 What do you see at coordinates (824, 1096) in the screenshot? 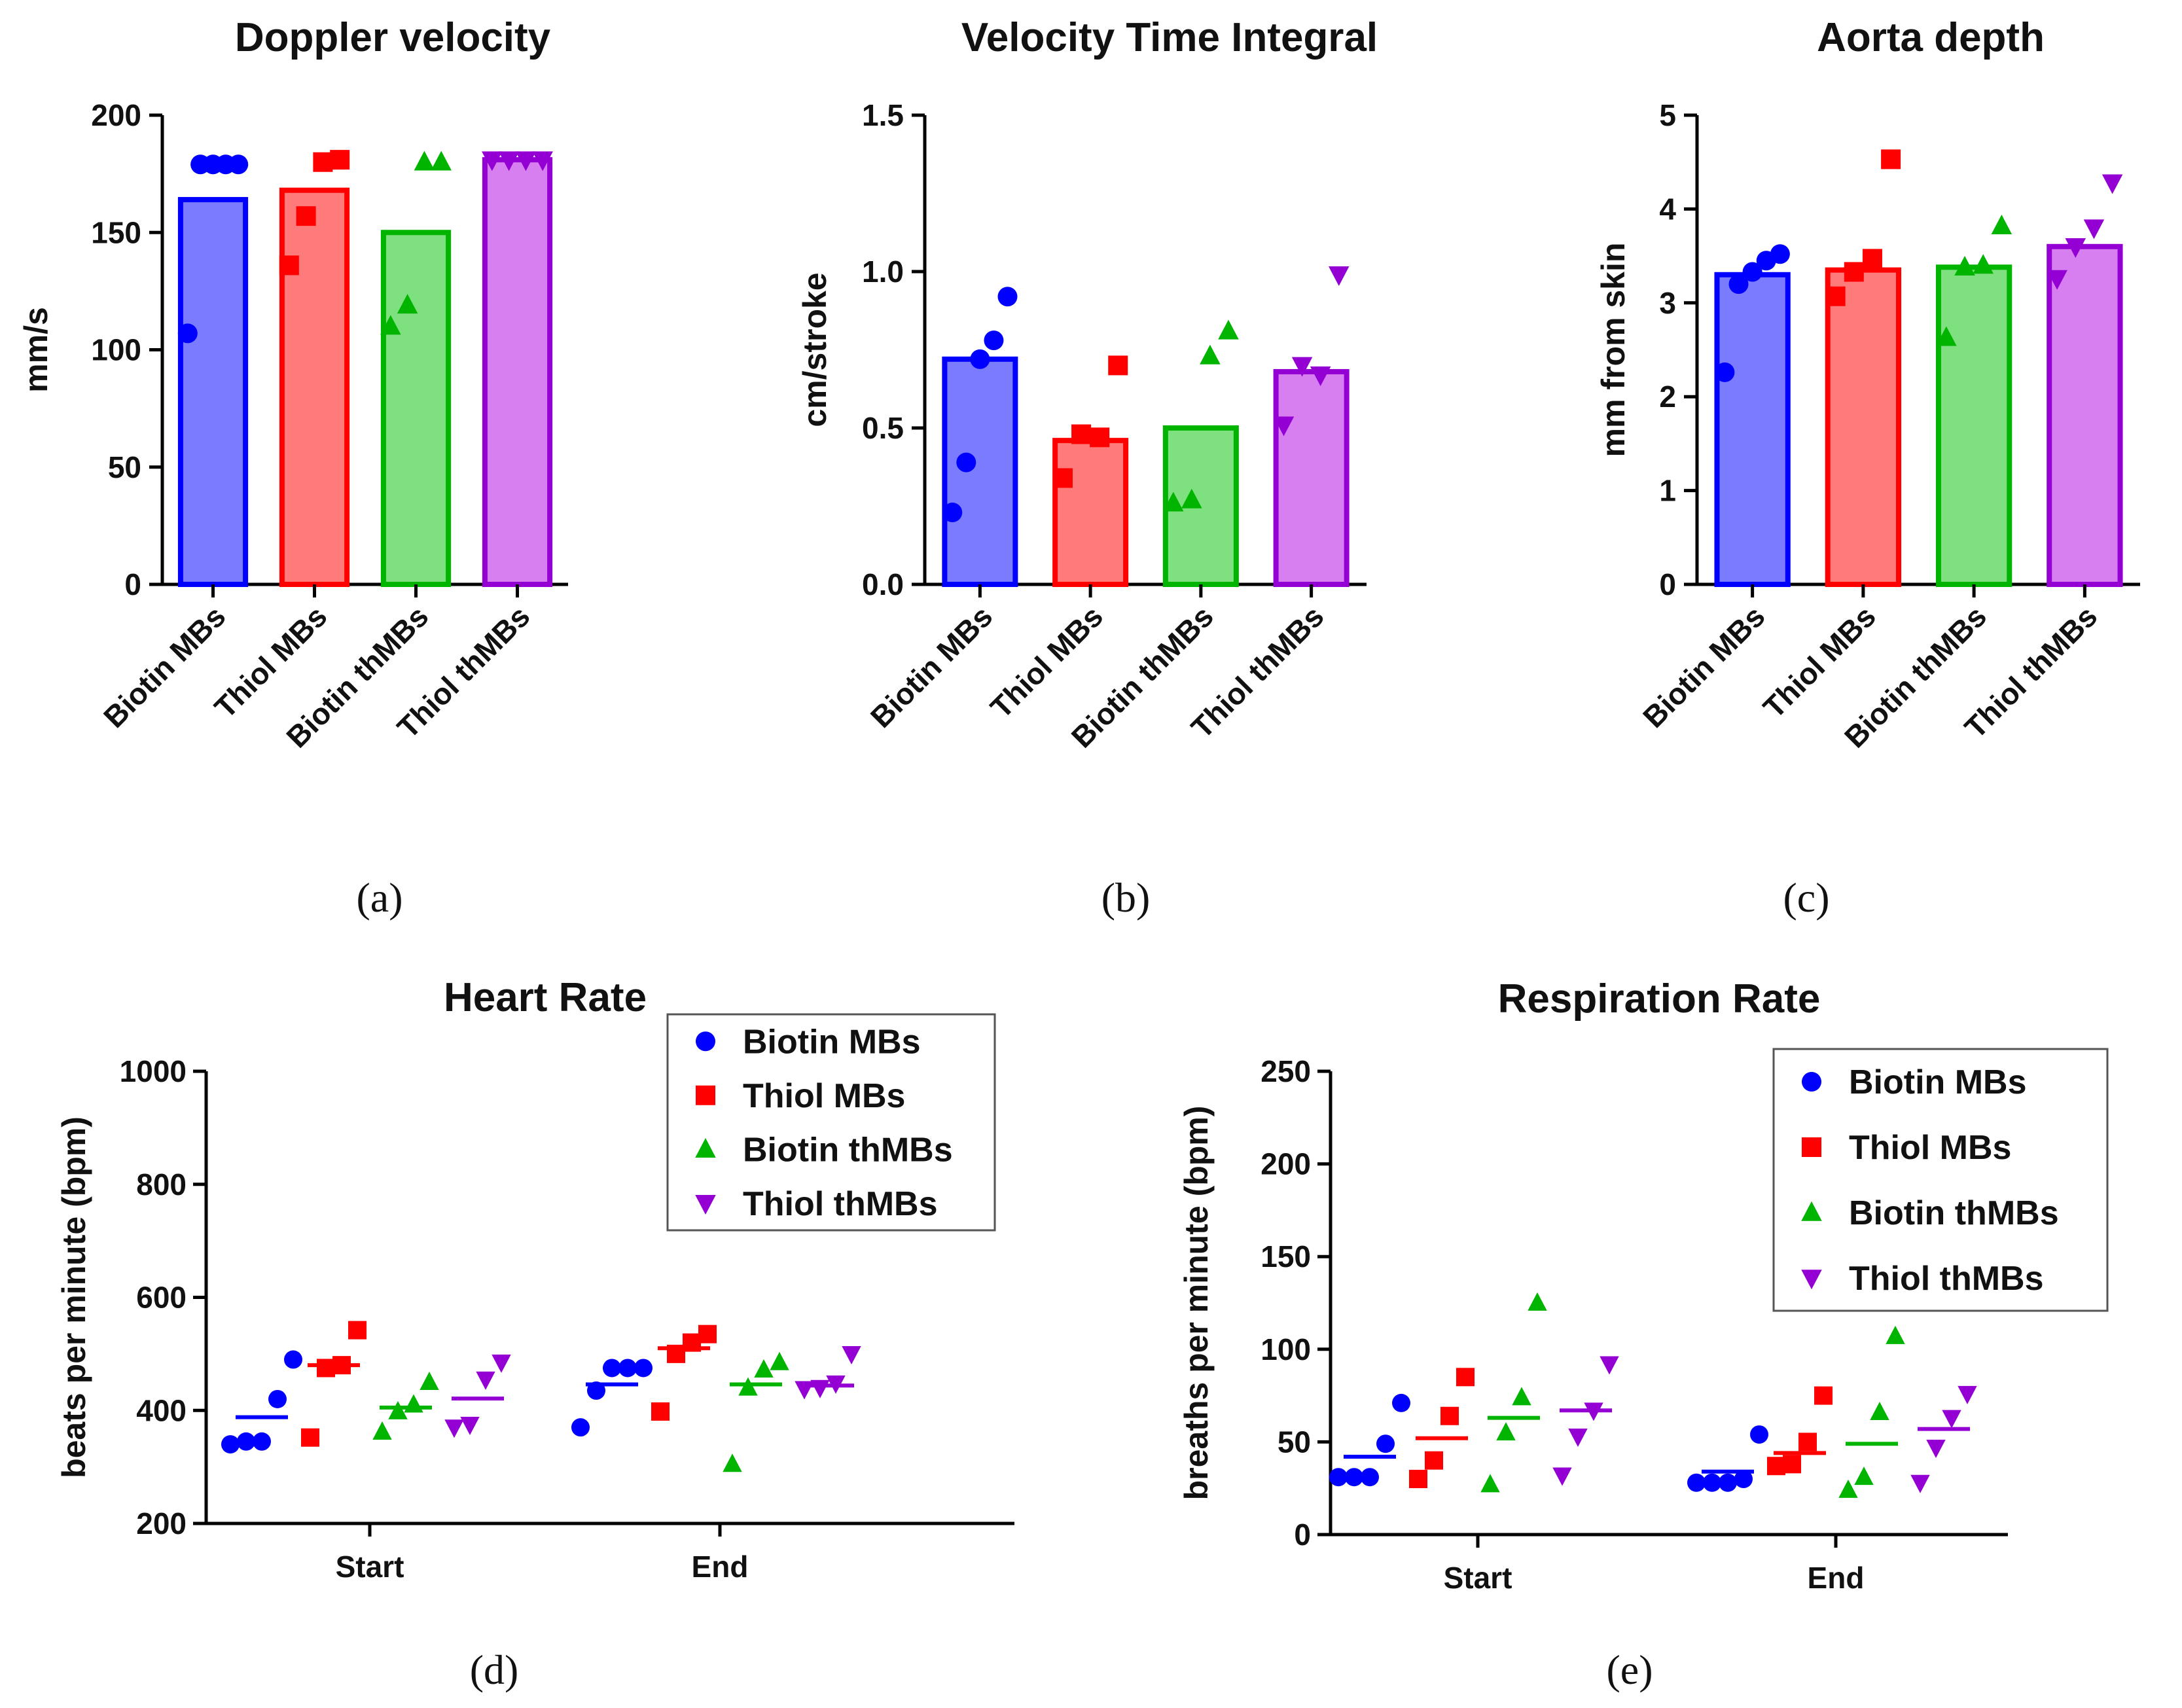
I see `legend-entry: Thiol MBs` at bounding box center [824, 1096].